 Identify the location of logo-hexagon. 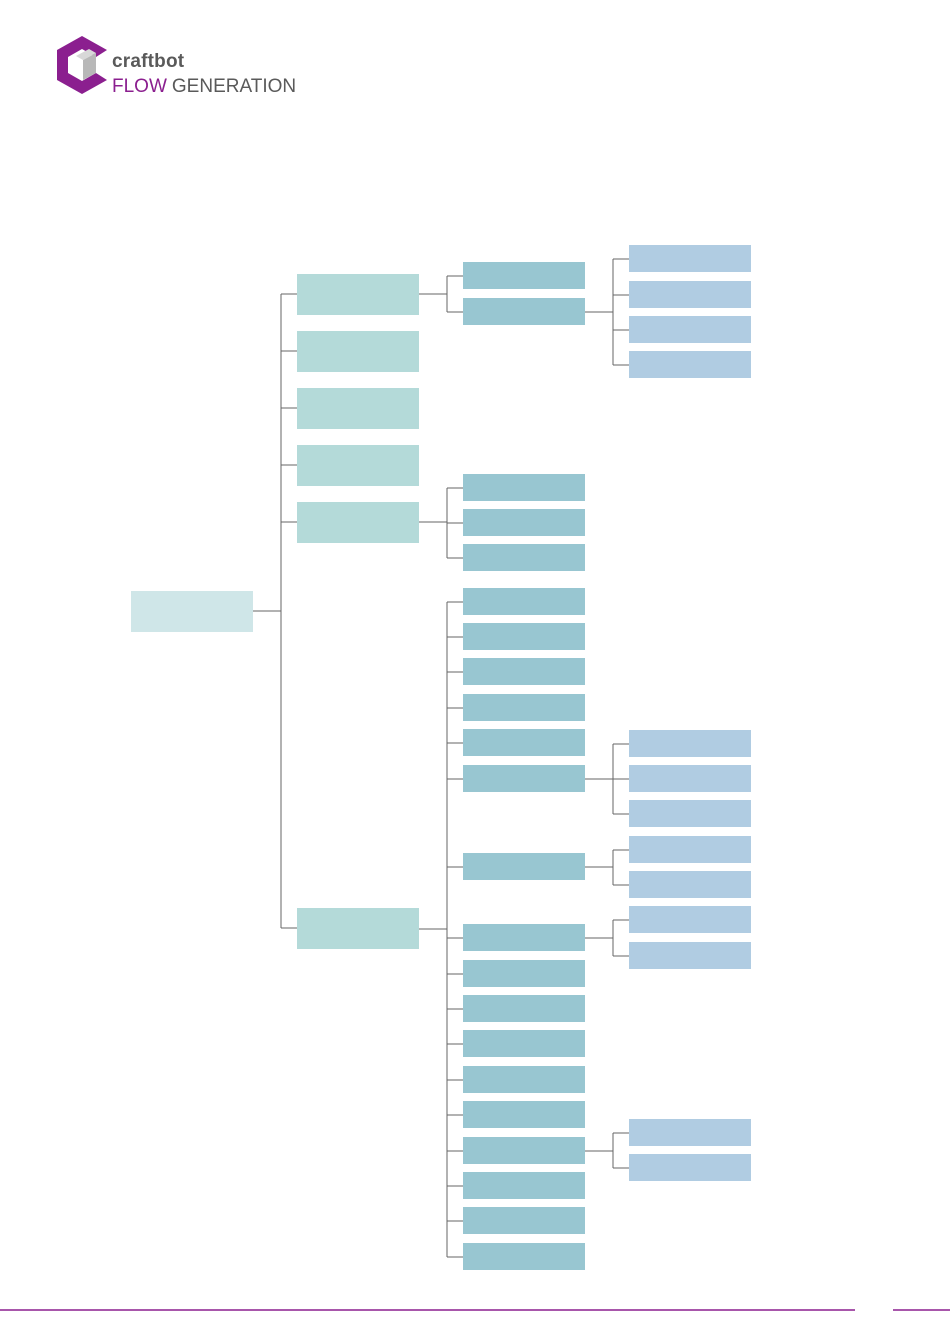
(82, 65).